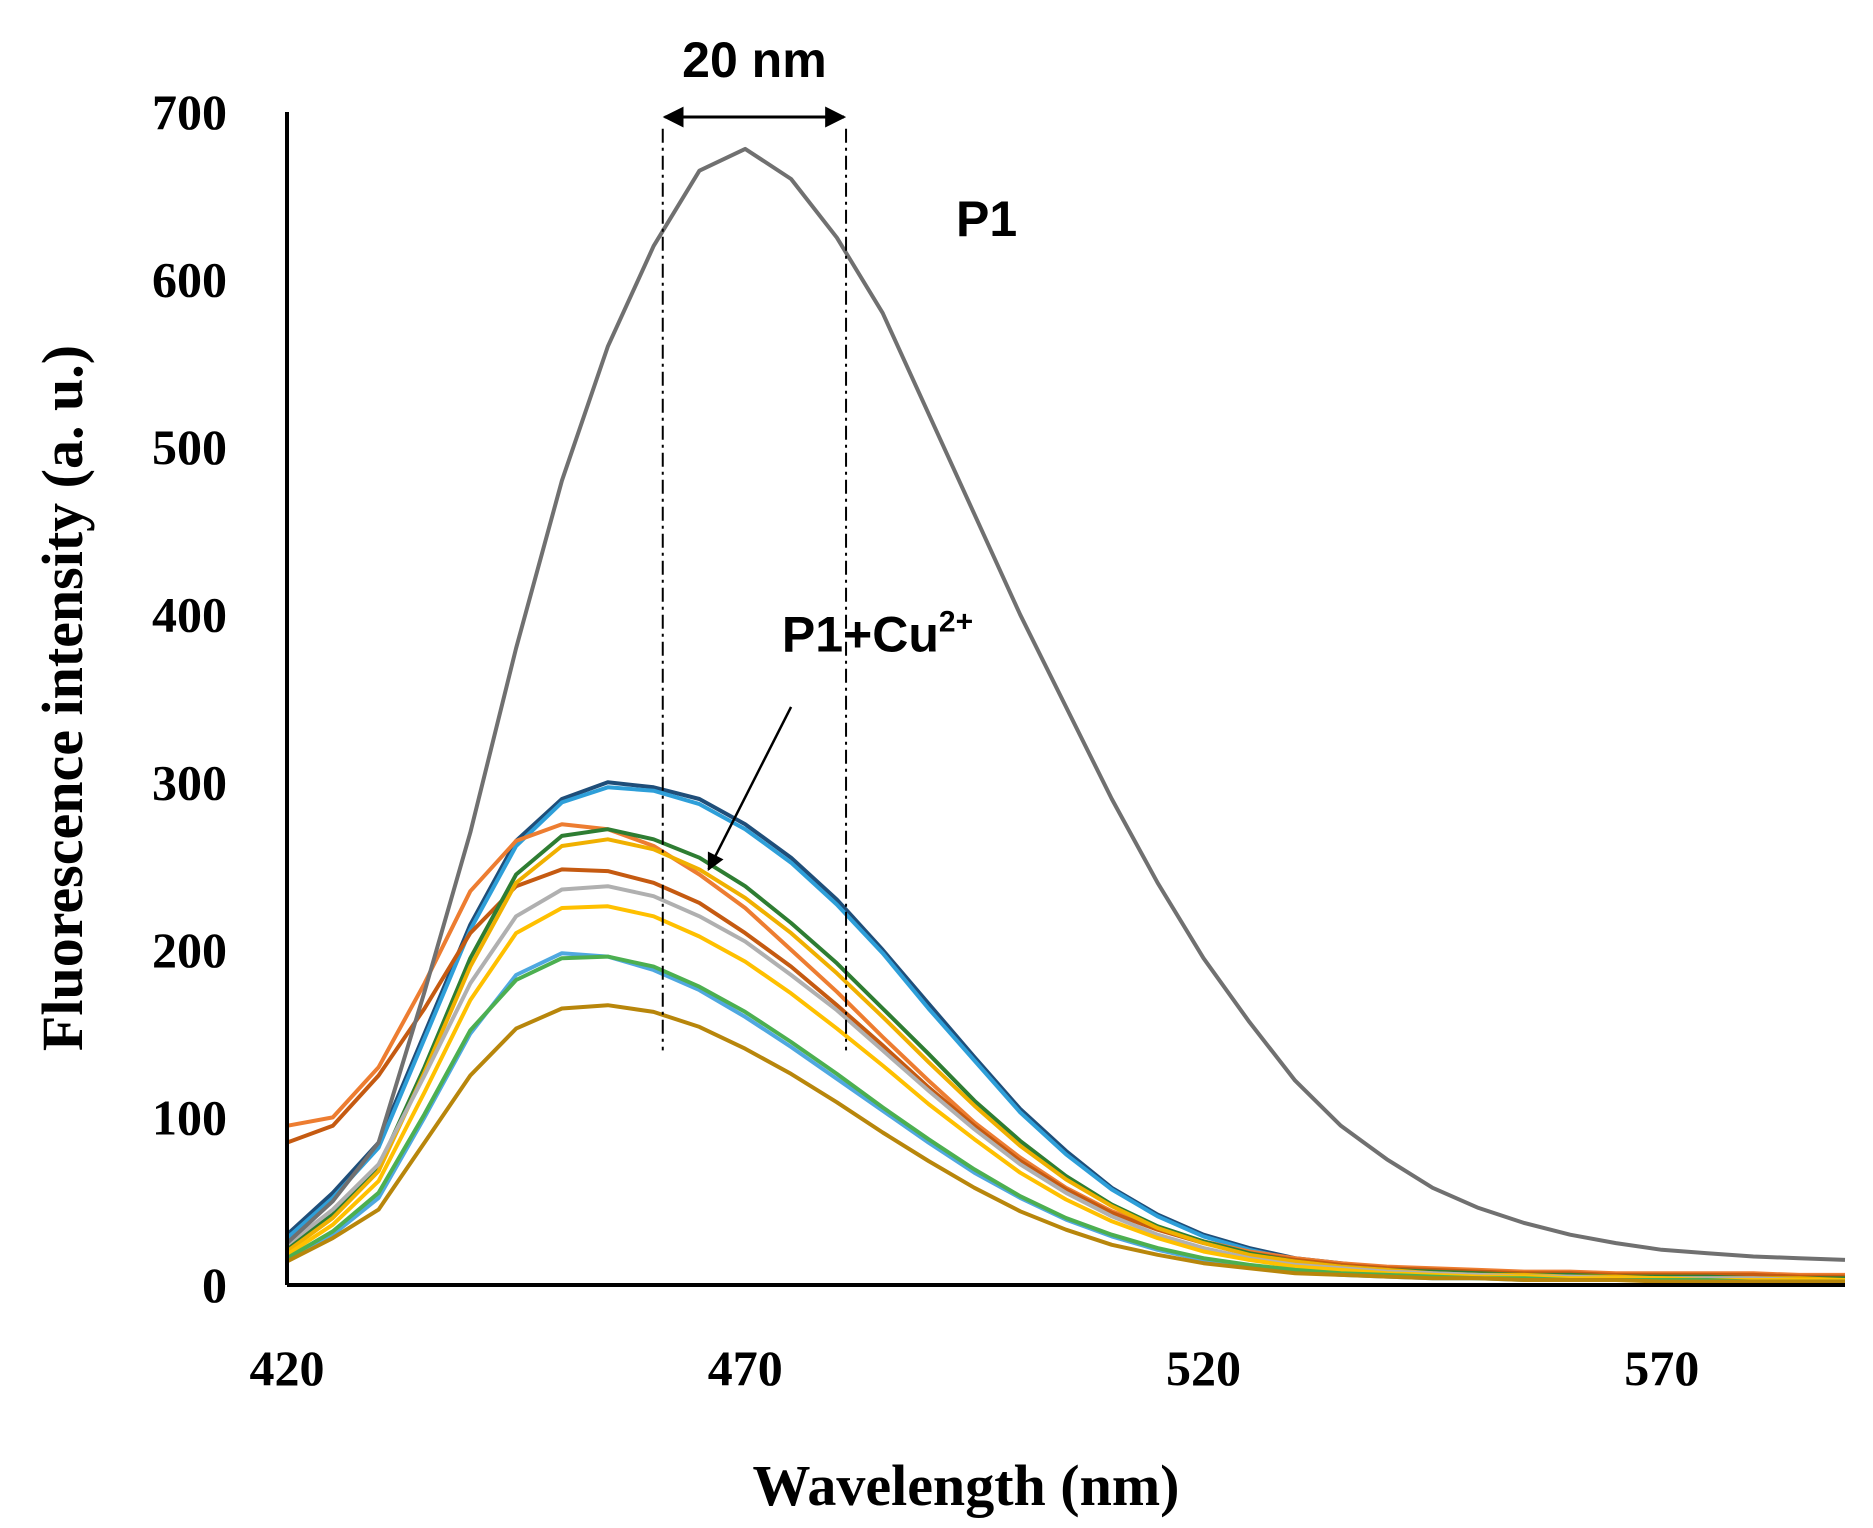  What do you see at coordinates (189, 950) in the screenshot?
I see `y-tick-label: 200` at bounding box center [189, 950].